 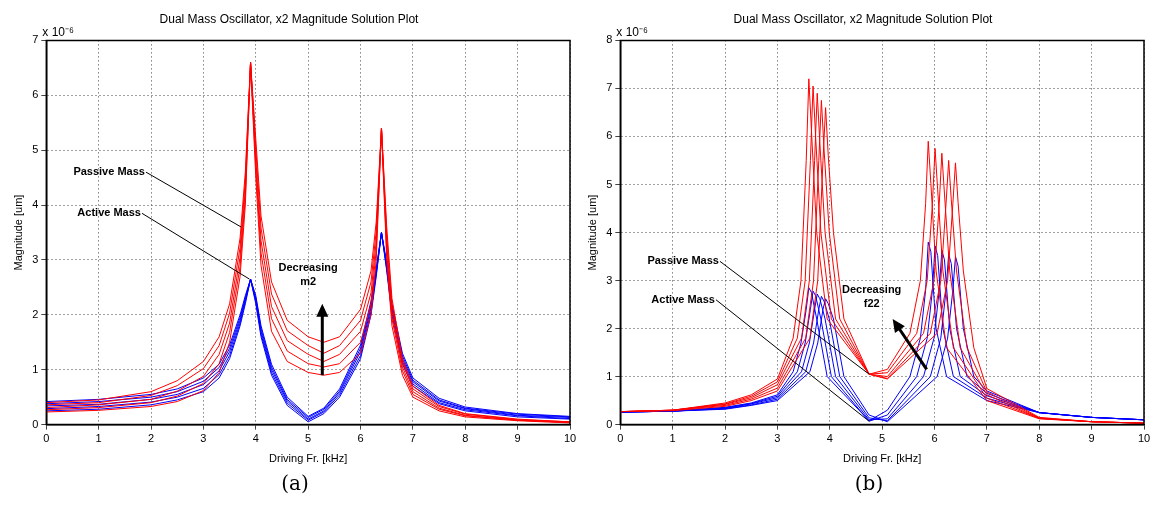 What do you see at coordinates (869, 483) in the screenshot?
I see `text: (b)` at bounding box center [869, 483].